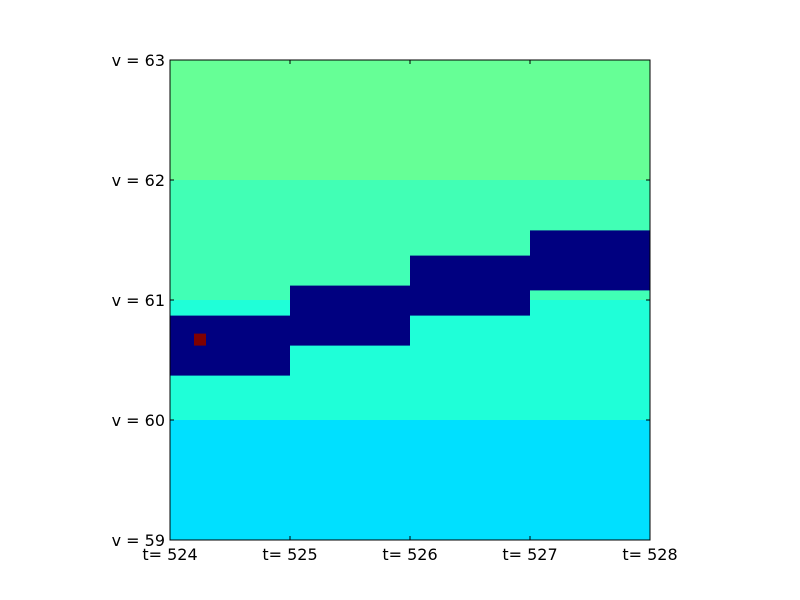 This screenshot has height=600, width=800. What do you see at coordinates (649, 554) in the screenshot?
I see `x-tick-label-4: t= 528` at bounding box center [649, 554].